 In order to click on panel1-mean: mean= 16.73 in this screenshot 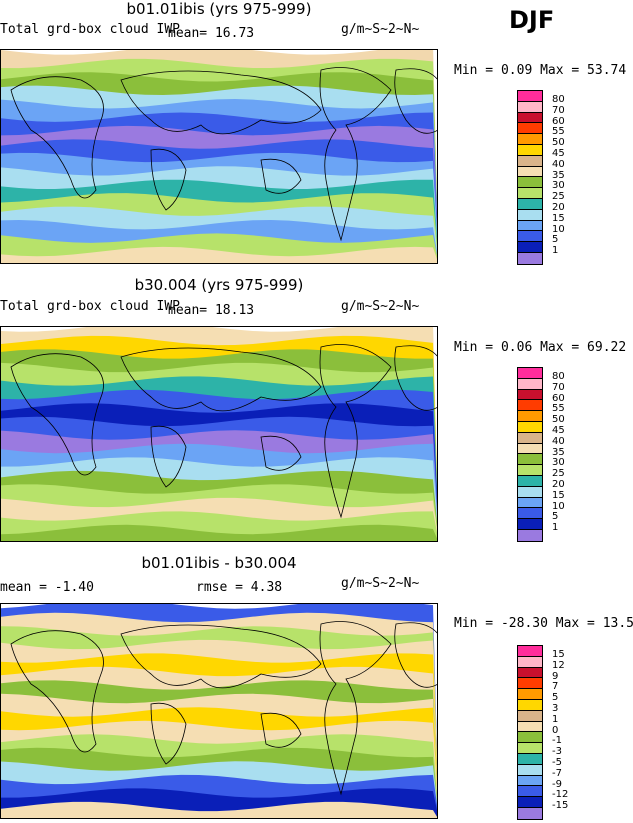, I will do `click(211, 33)`.